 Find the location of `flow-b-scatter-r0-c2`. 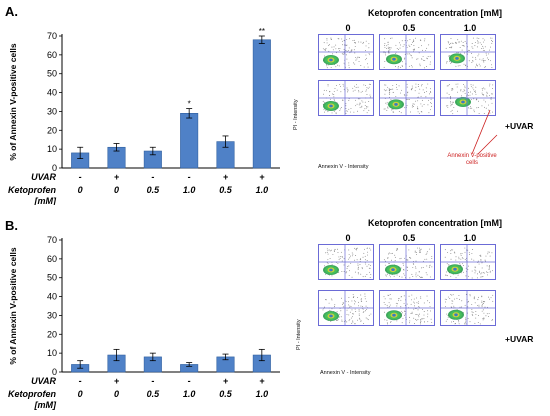

flow-b-scatter-r0-c2 is located at coordinates (468, 262).